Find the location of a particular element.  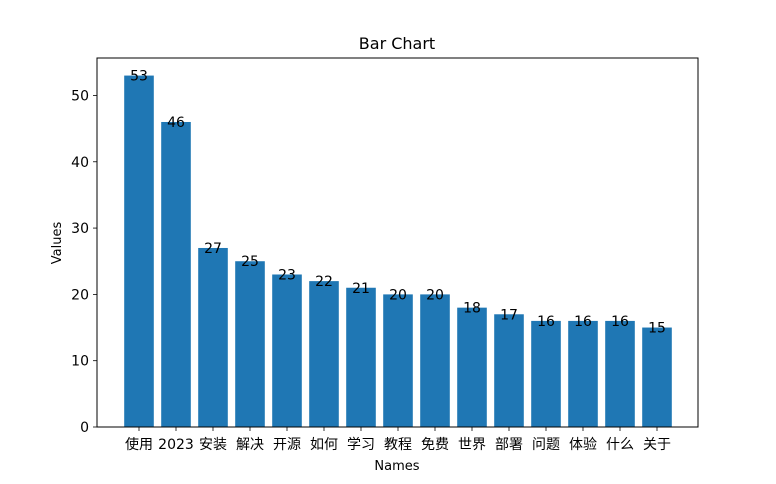

x-tick-label: 教程 is located at coordinates (398, 445).